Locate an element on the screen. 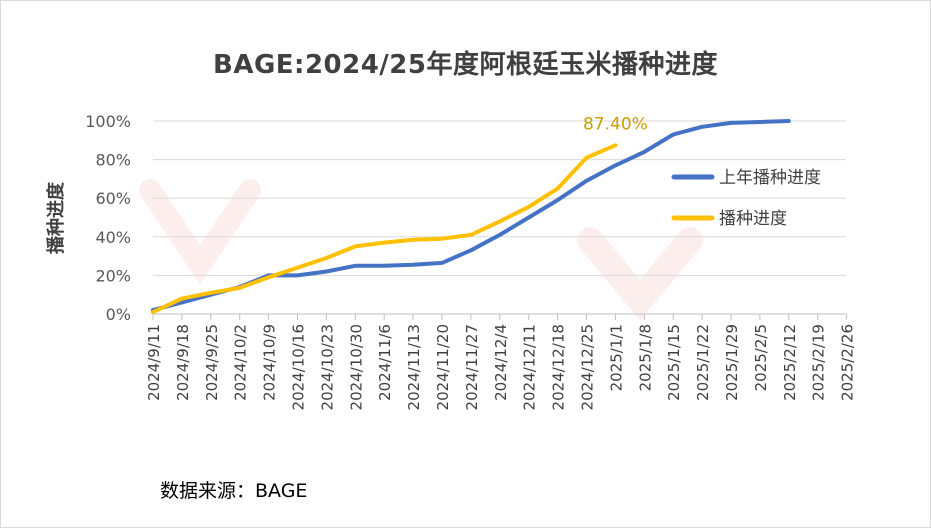  x-tick-label: 2025/2/5 is located at coordinates (761, 357).